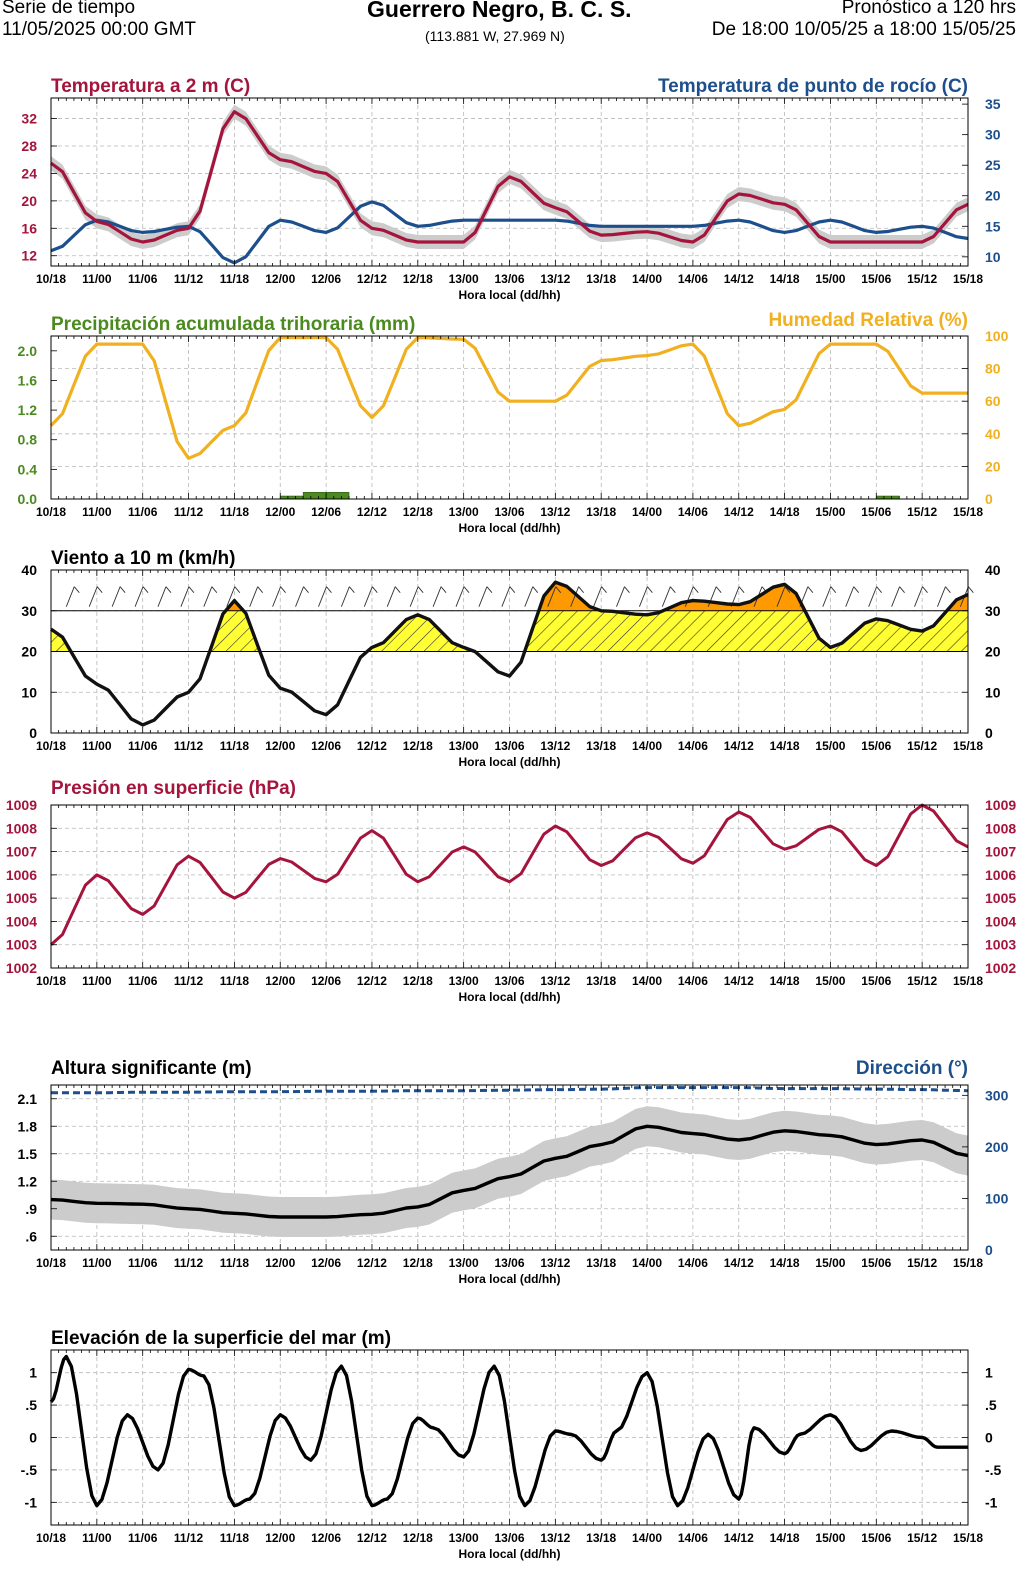  Describe the element at coordinates (464, 279) in the screenshot. I see `x-tick-label: 13/00` at that location.